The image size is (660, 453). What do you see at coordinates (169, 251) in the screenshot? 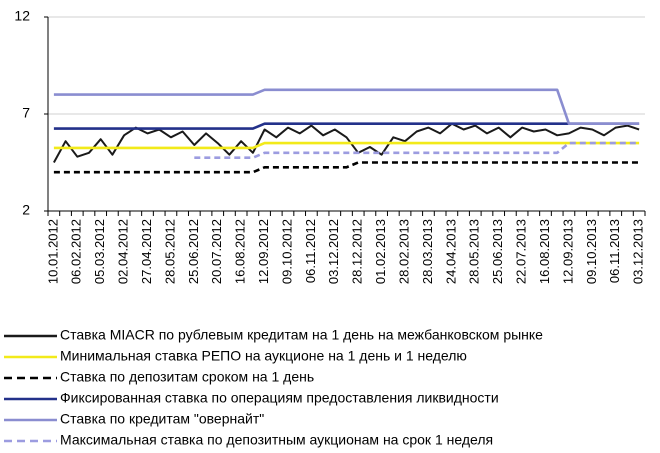
I see `x-tick-label: 28.05.2012` at bounding box center [169, 251].